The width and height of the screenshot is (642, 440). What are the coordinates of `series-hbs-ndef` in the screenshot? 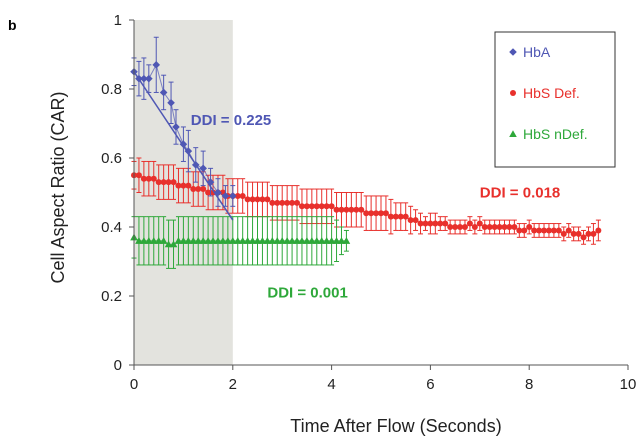 It's located at (240, 242).